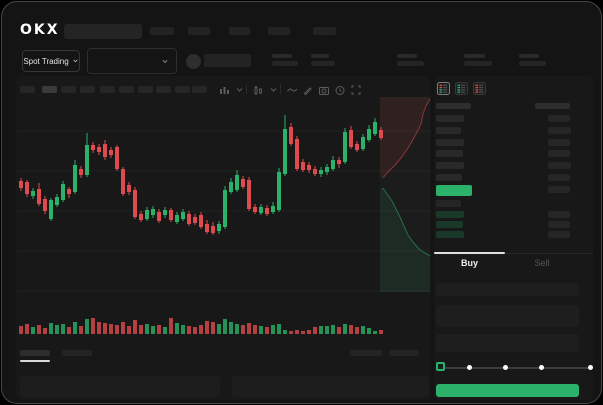  What do you see at coordinates (356, 90) in the screenshot?
I see `fullscreen-icon` at bounding box center [356, 90].